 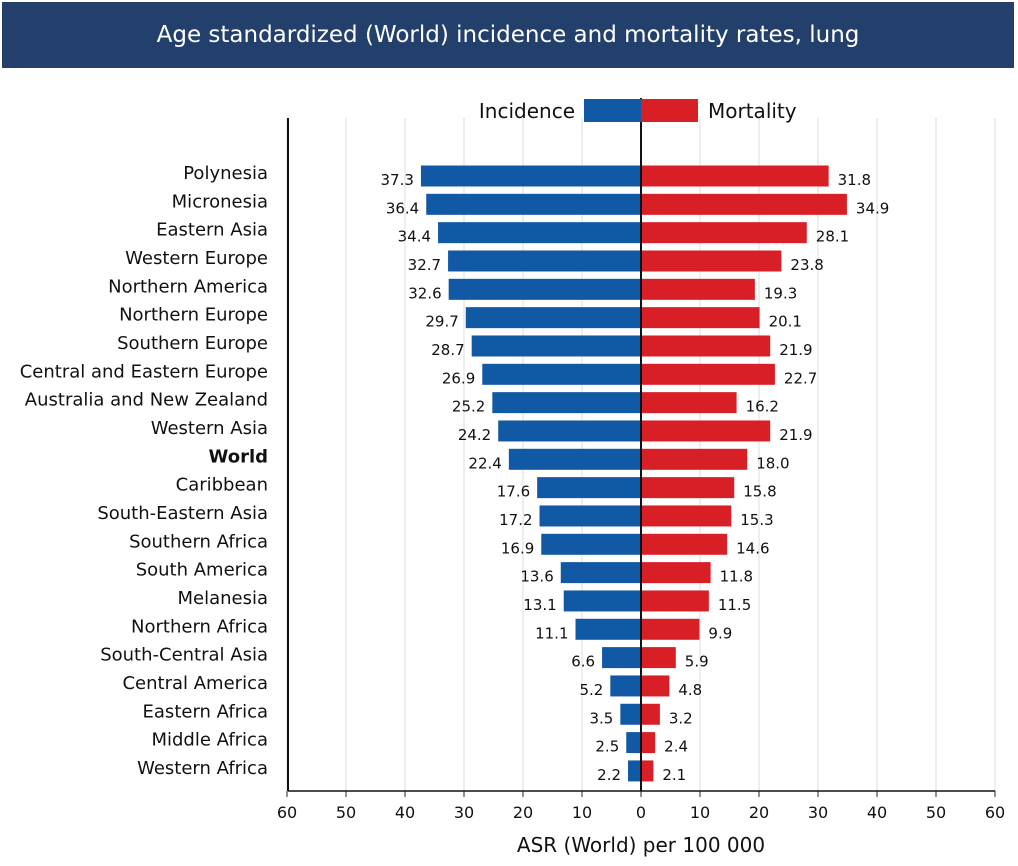 I want to click on region-label: Eastern Africa, so click(x=205, y=711).